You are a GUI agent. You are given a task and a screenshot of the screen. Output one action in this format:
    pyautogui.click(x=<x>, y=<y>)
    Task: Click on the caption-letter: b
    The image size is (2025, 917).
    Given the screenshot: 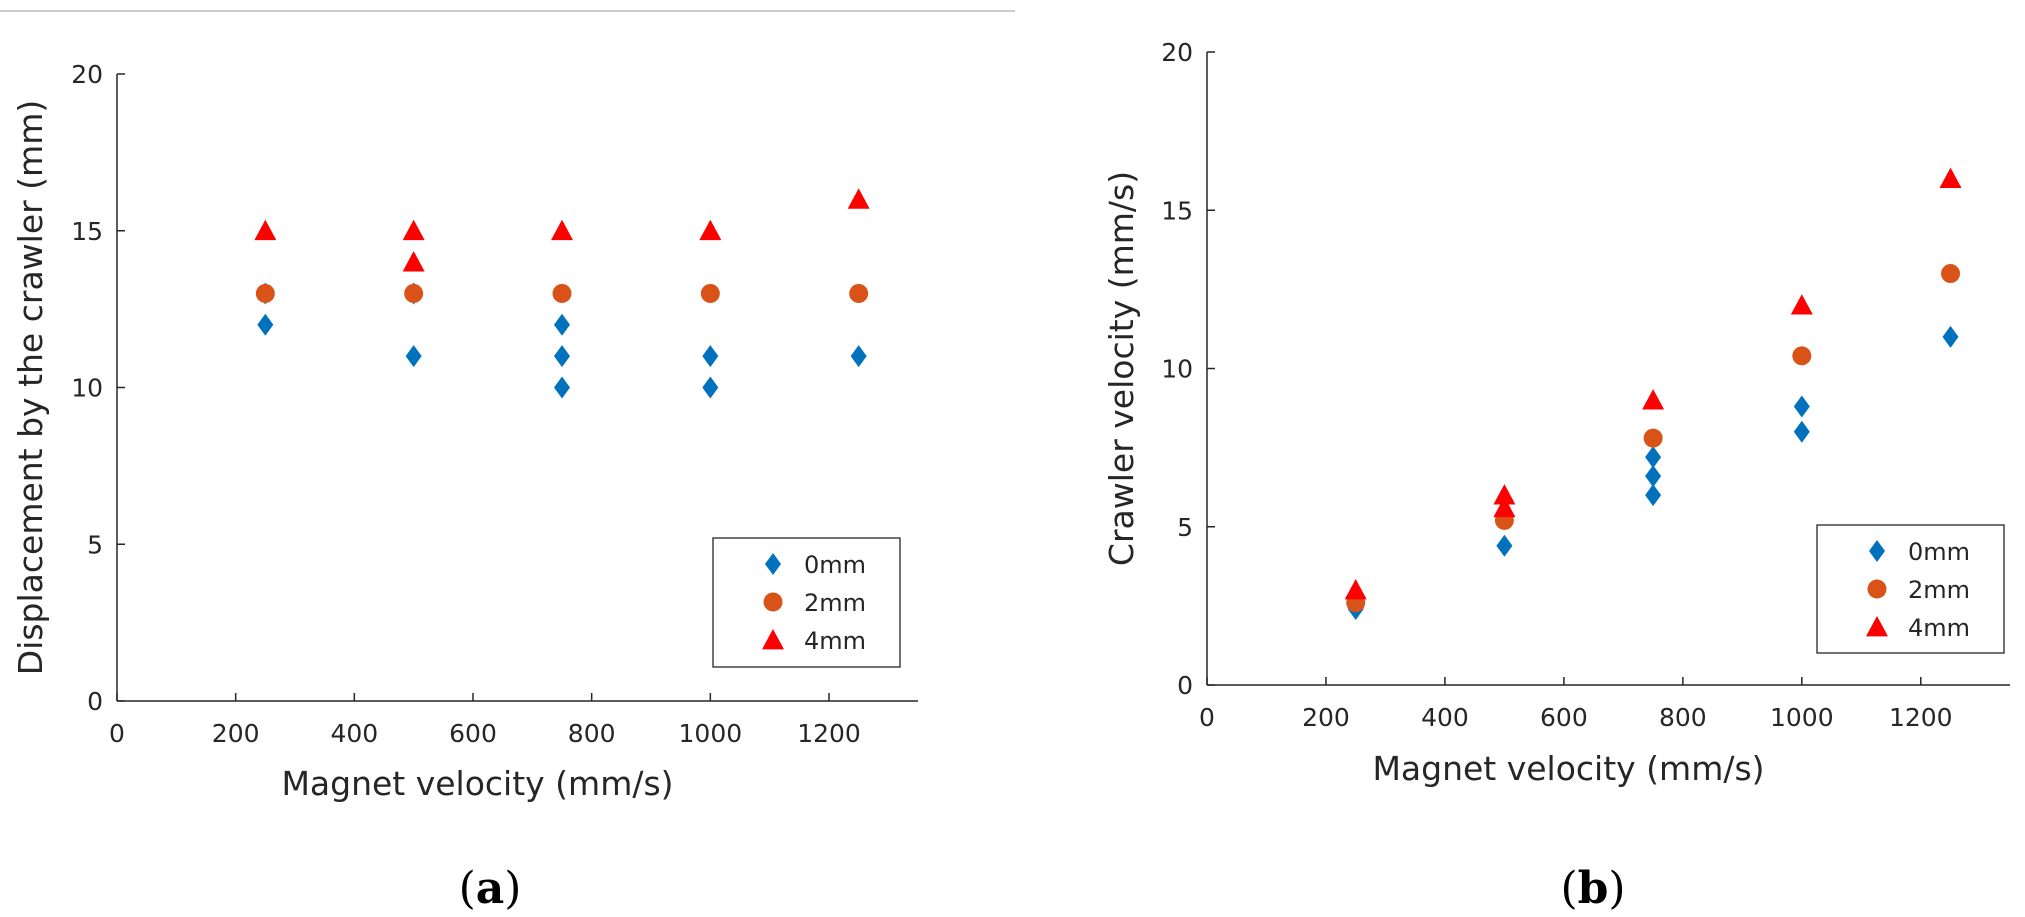 What is the action you would take?
    pyautogui.click(x=1593, y=888)
    